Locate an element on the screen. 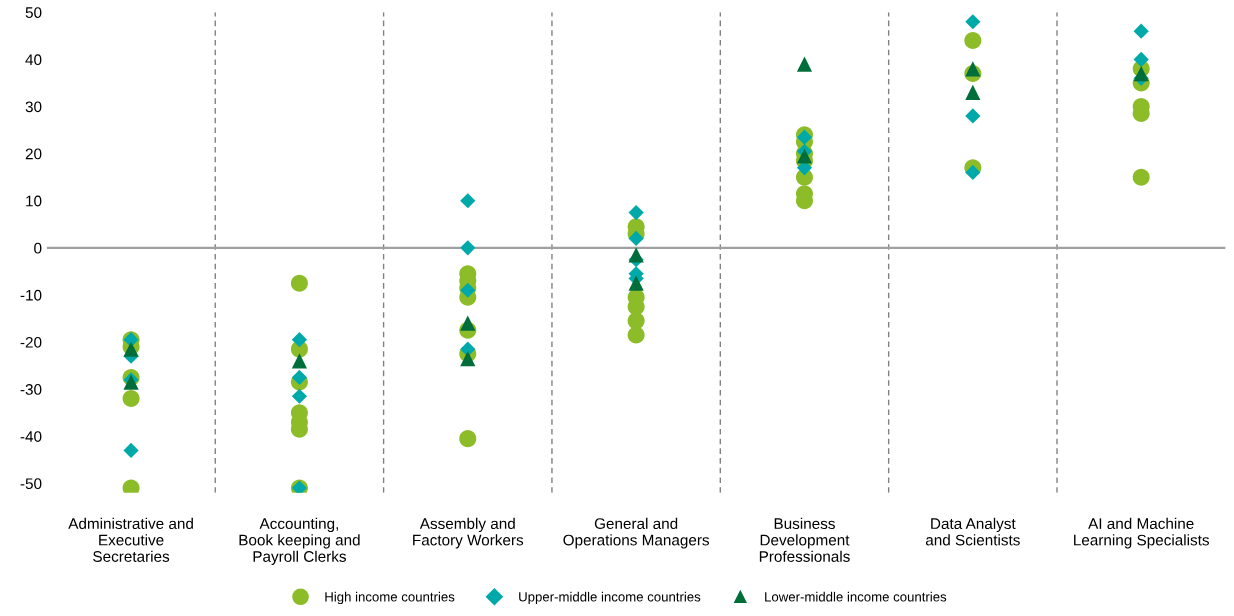  y-tick-label: -10 is located at coordinates (31, 295).